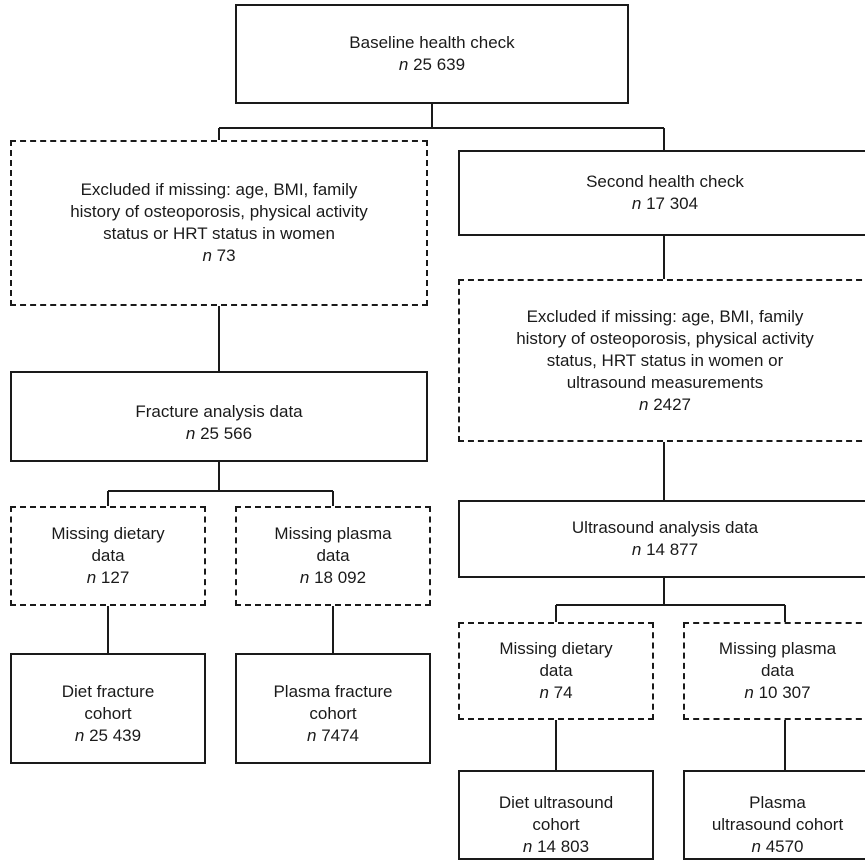 Image resolution: width=865 pixels, height=860 pixels. What do you see at coordinates (333, 577) in the screenshot?
I see `box-count: n 18 092` at bounding box center [333, 577].